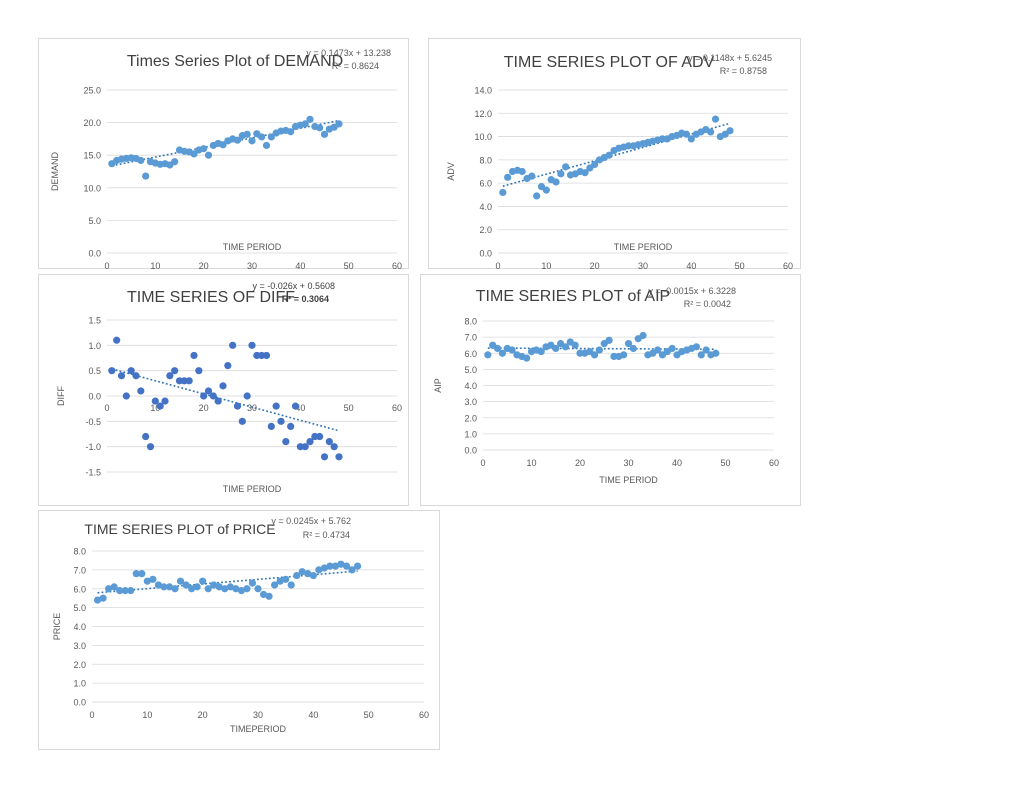 This screenshot has height=791, width=1024. I want to click on trendline-equation: y = -0.0015x + 6.3228, so click(692, 291).